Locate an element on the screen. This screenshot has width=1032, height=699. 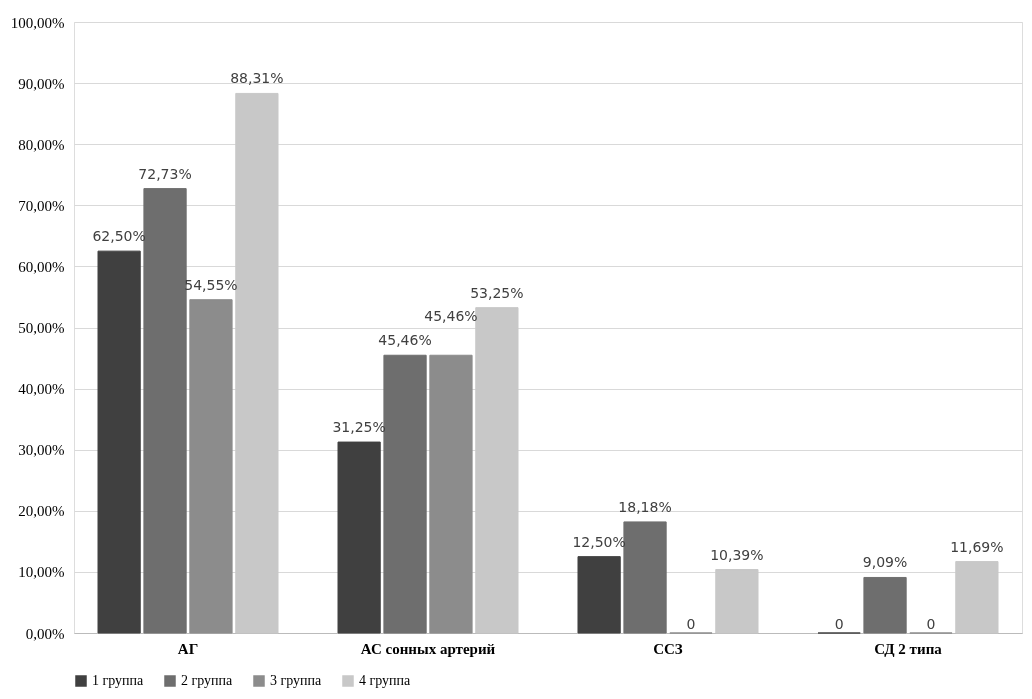
y-tick-label: 40,00% is located at coordinates (41, 389).